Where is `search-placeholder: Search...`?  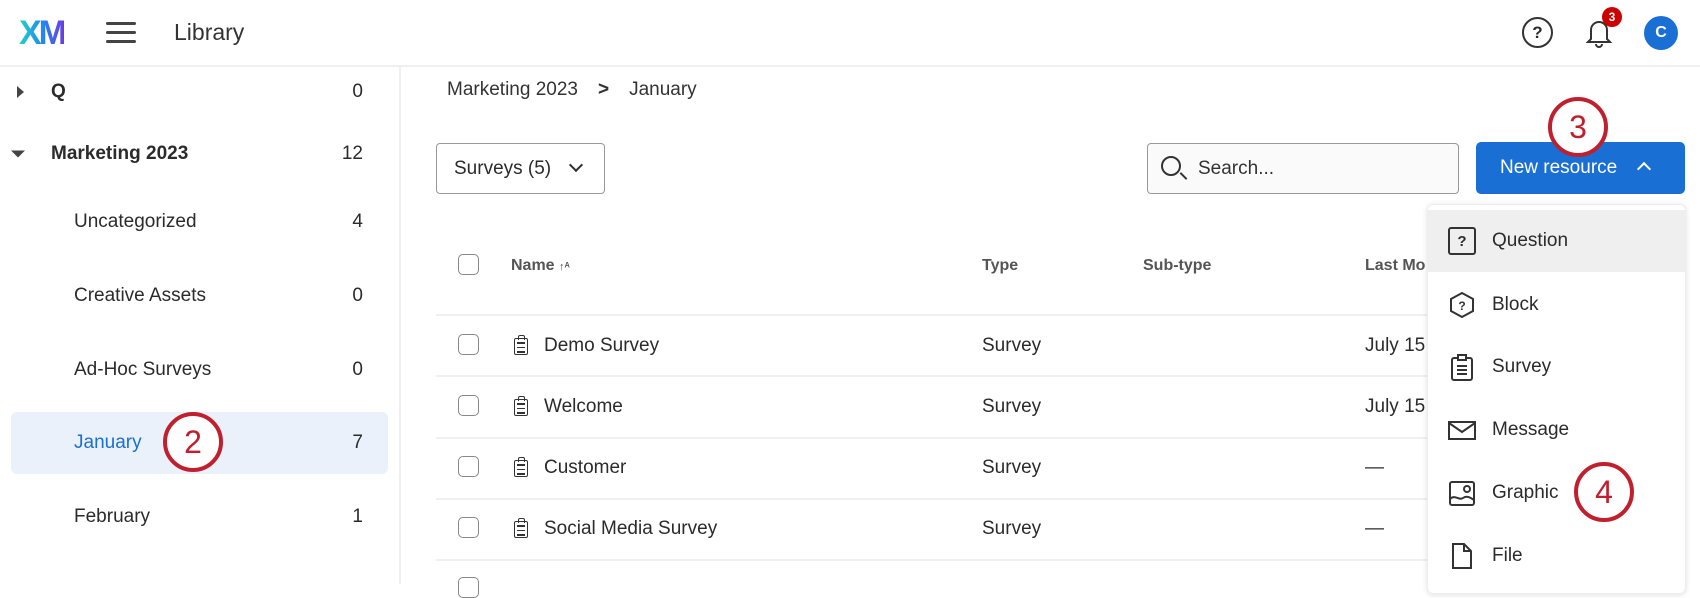 search-placeholder: Search... is located at coordinates (1236, 168).